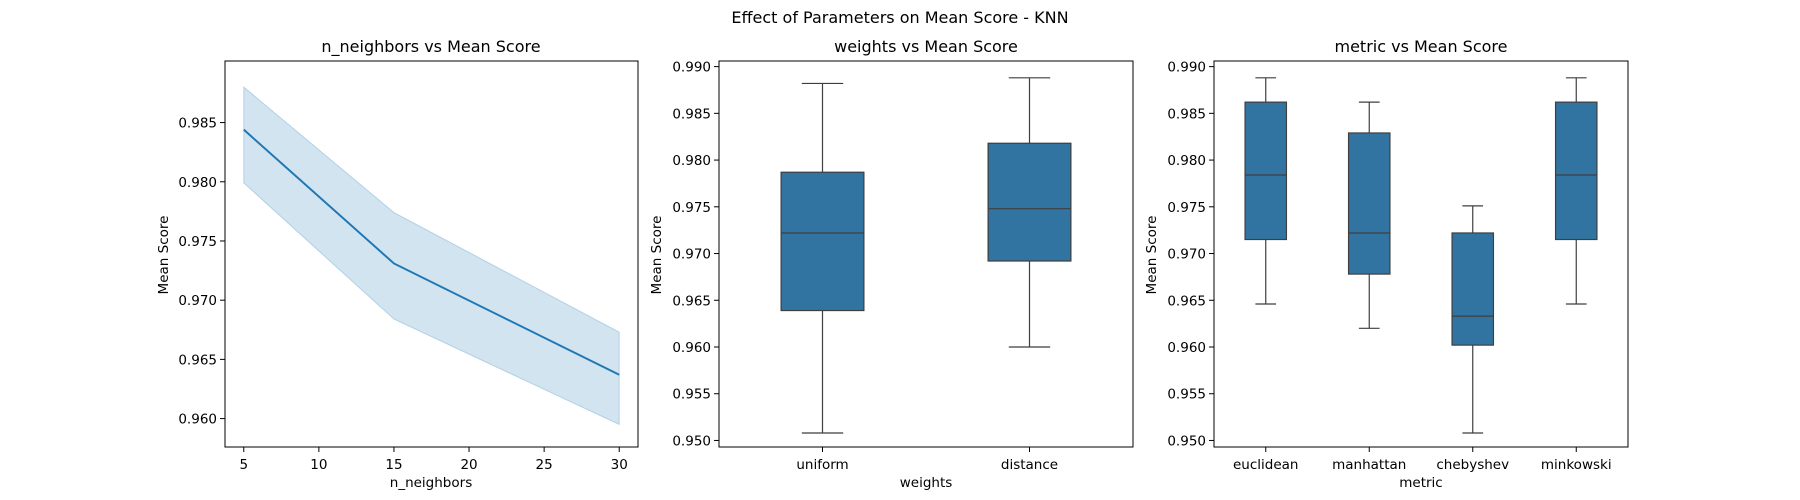 The image size is (1800, 500). What do you see at coordinates (243, 465) in the screenshot?
I see `x-tick-label: 5` at bounding box center [243, 465].